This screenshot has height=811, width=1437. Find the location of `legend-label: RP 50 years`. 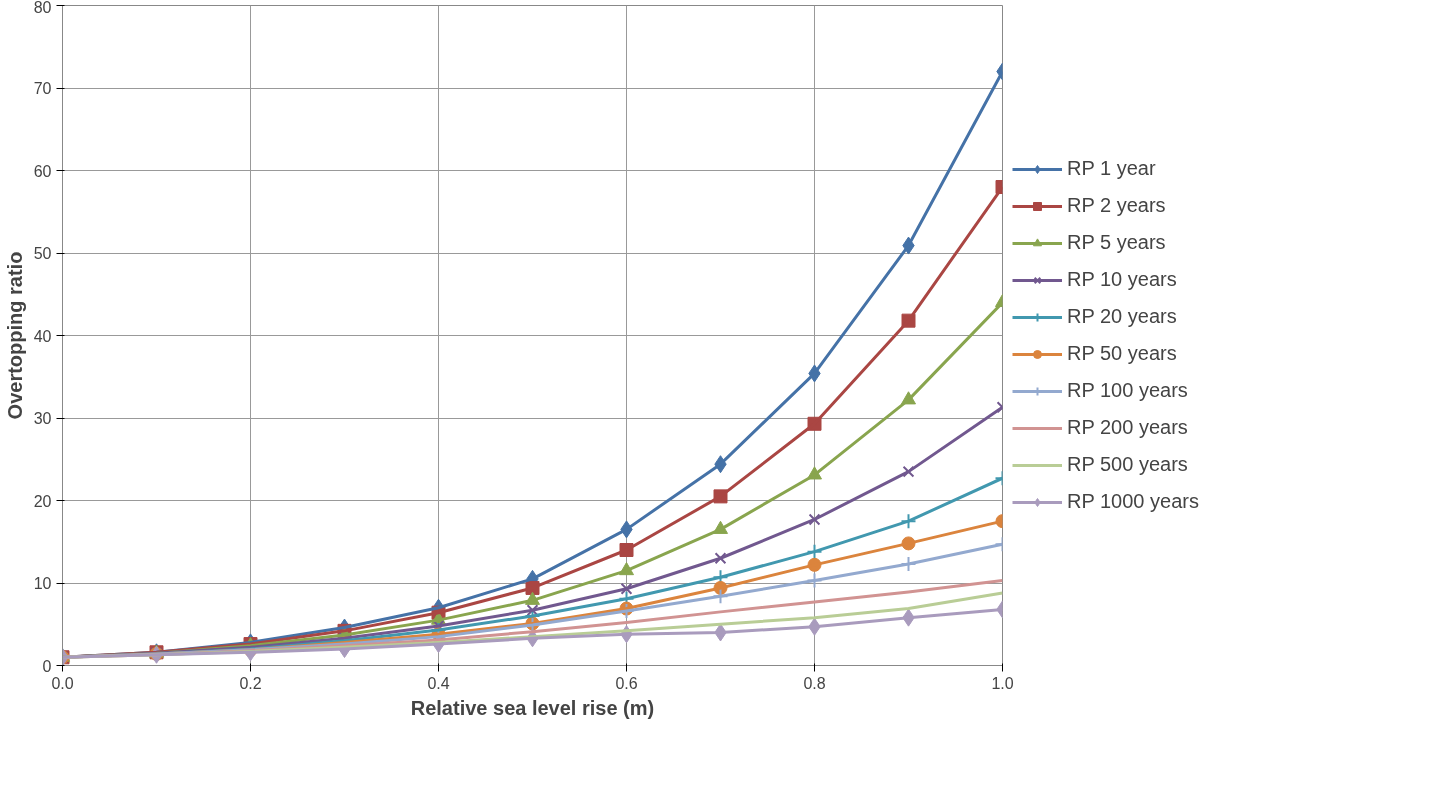

legend-label: RP 50 years is located at coordinates (1122, 353).